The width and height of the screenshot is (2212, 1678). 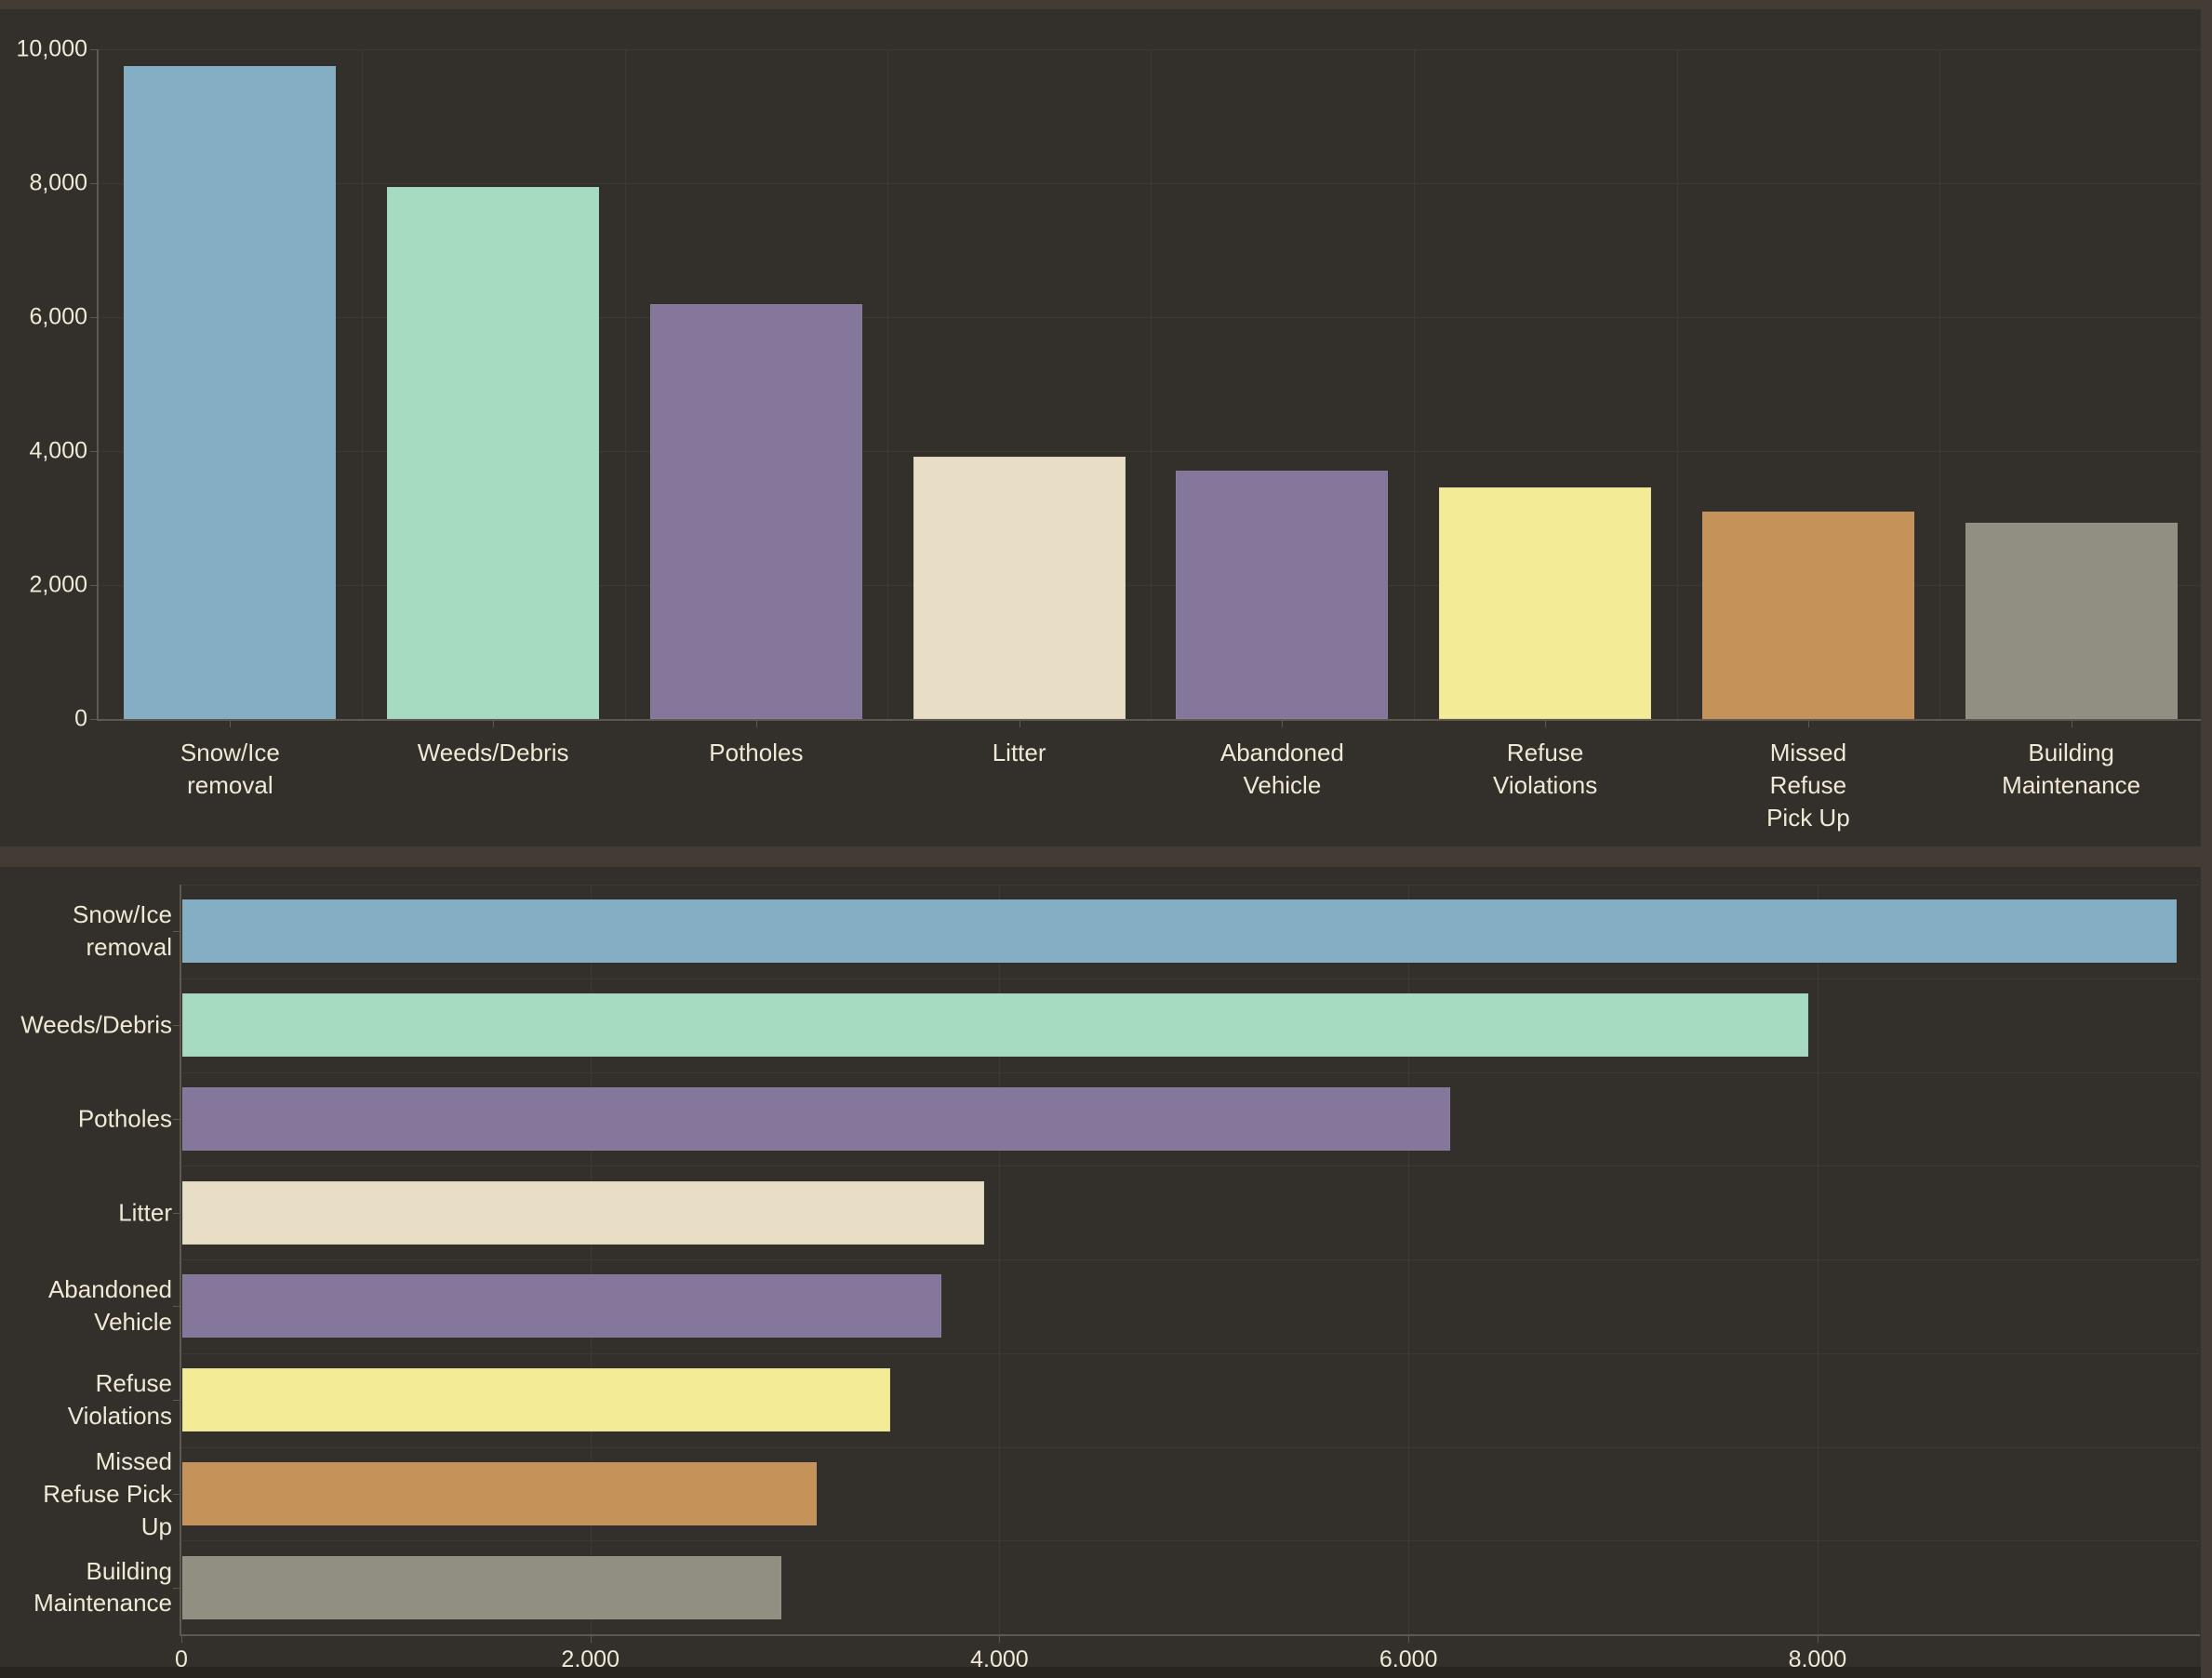 What do you see at coordinates (1282, 594) in the screenshot?
I see `column-bar-abandoned-vehicle` at bounding box center [1282, 594].